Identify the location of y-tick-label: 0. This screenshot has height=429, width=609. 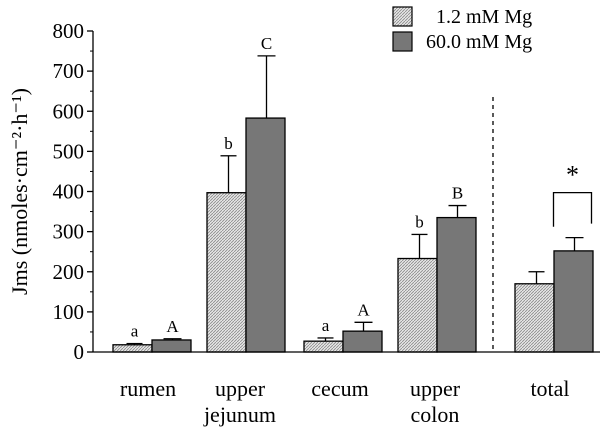
(79, 352).